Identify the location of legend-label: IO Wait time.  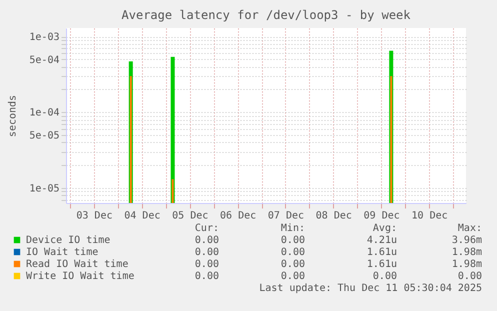
(62, 252).